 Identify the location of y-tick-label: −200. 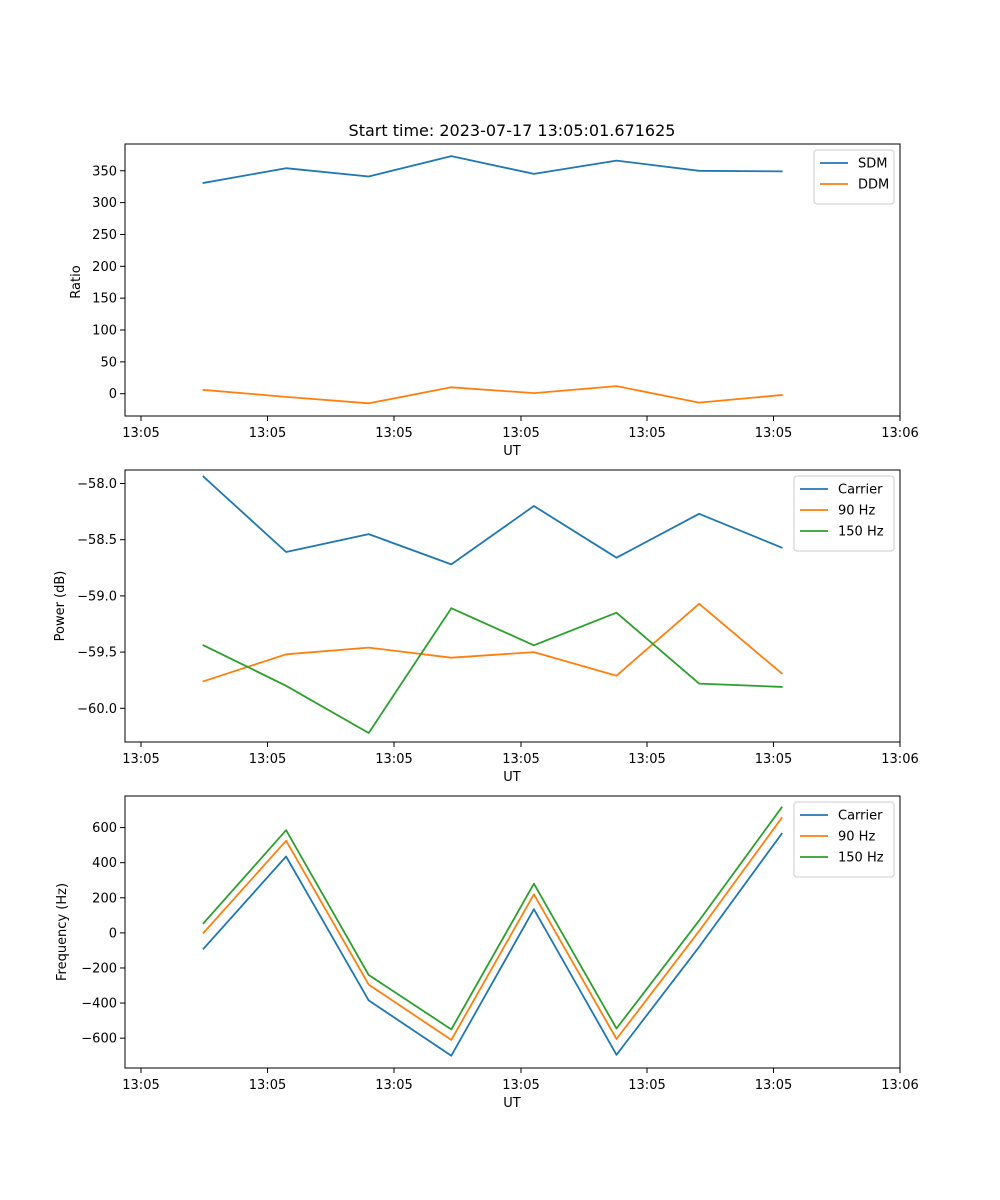
(99, 968).